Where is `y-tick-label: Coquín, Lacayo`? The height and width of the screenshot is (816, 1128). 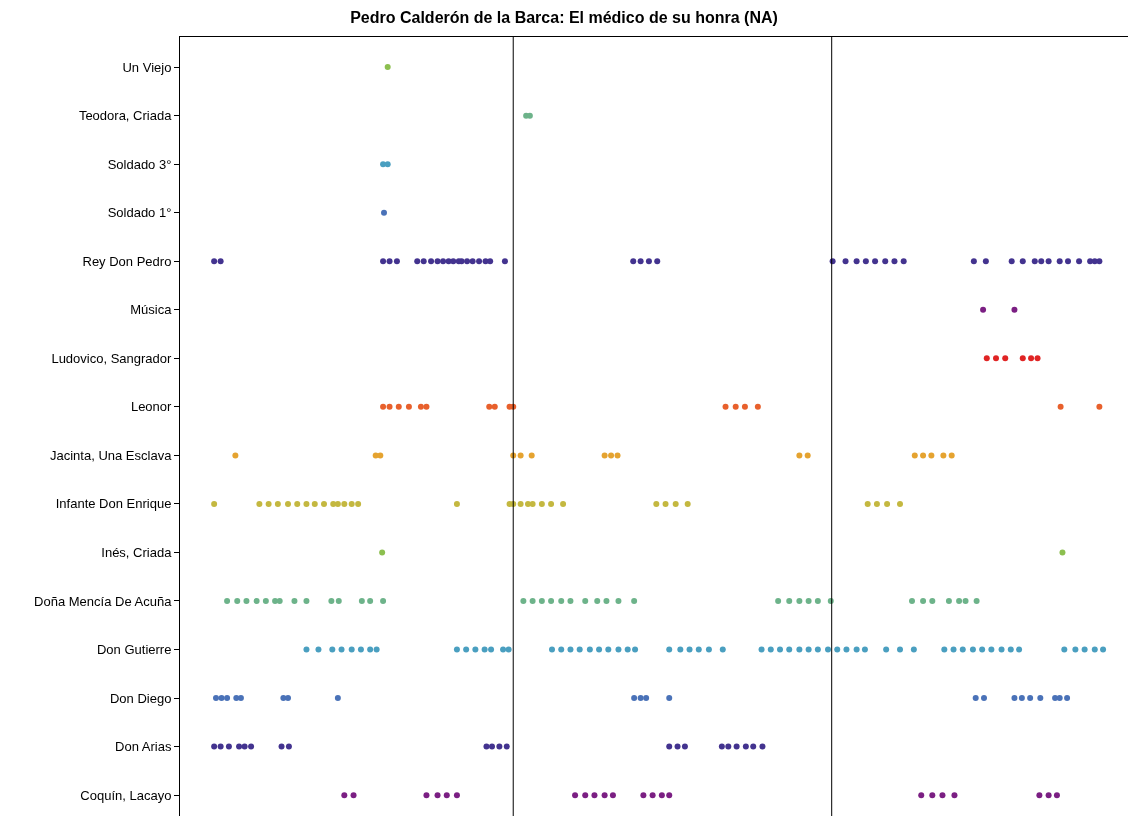
y-tick-label: Coquín, Lacayo is located at coordinates (126, 795).